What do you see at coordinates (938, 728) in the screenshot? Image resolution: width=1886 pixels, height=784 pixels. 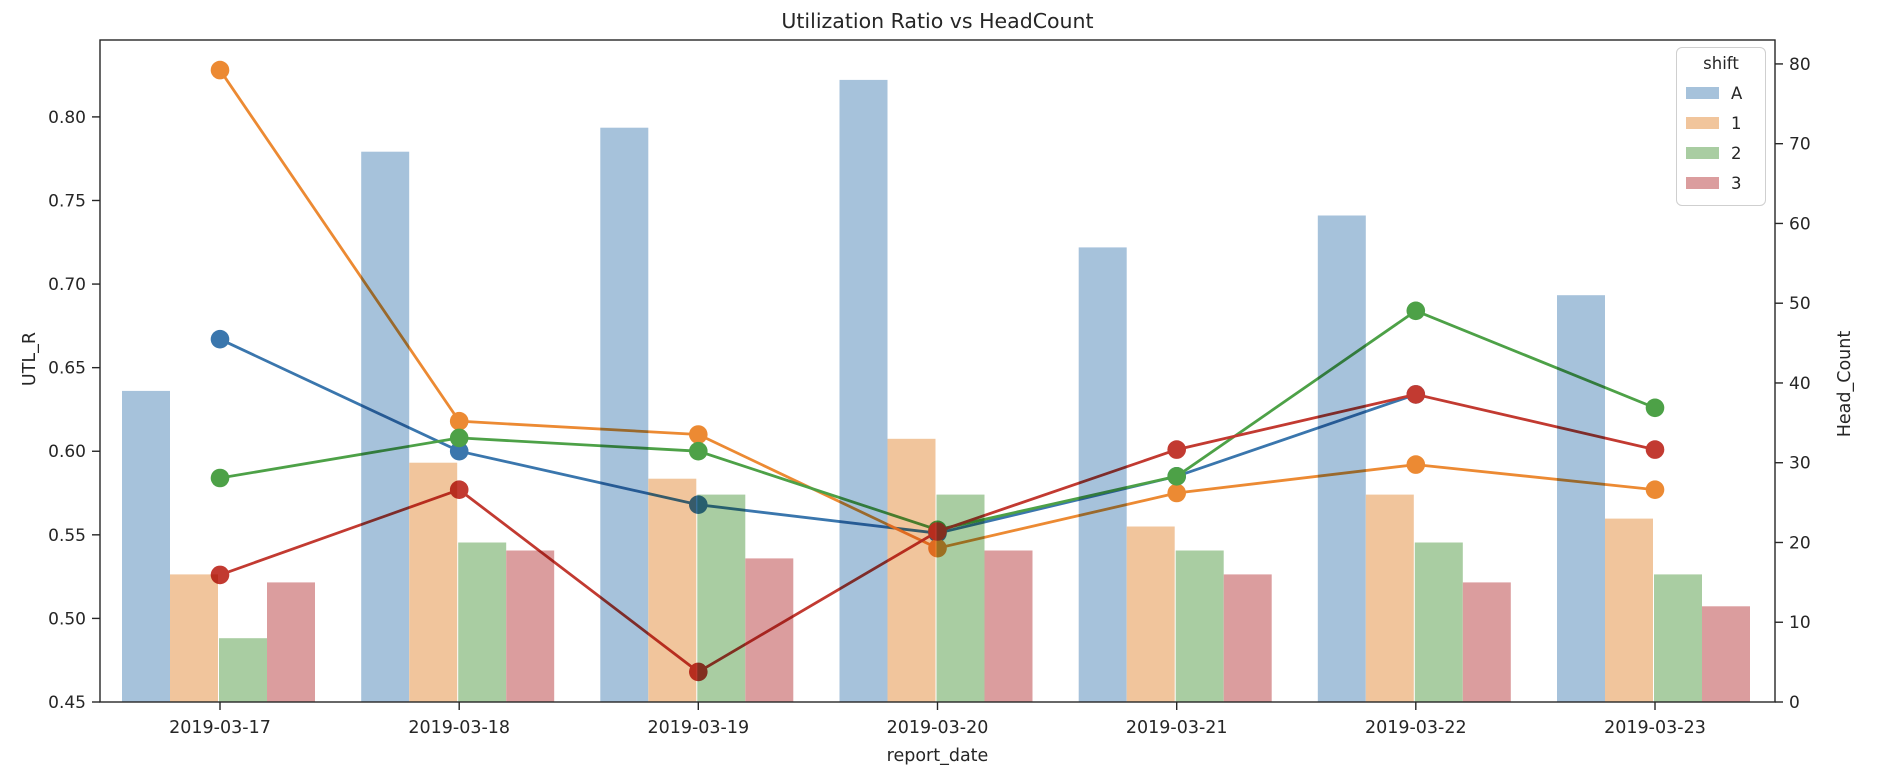 I see `x-tick-label: 2019-03-20` at bounding box center [938, 728].